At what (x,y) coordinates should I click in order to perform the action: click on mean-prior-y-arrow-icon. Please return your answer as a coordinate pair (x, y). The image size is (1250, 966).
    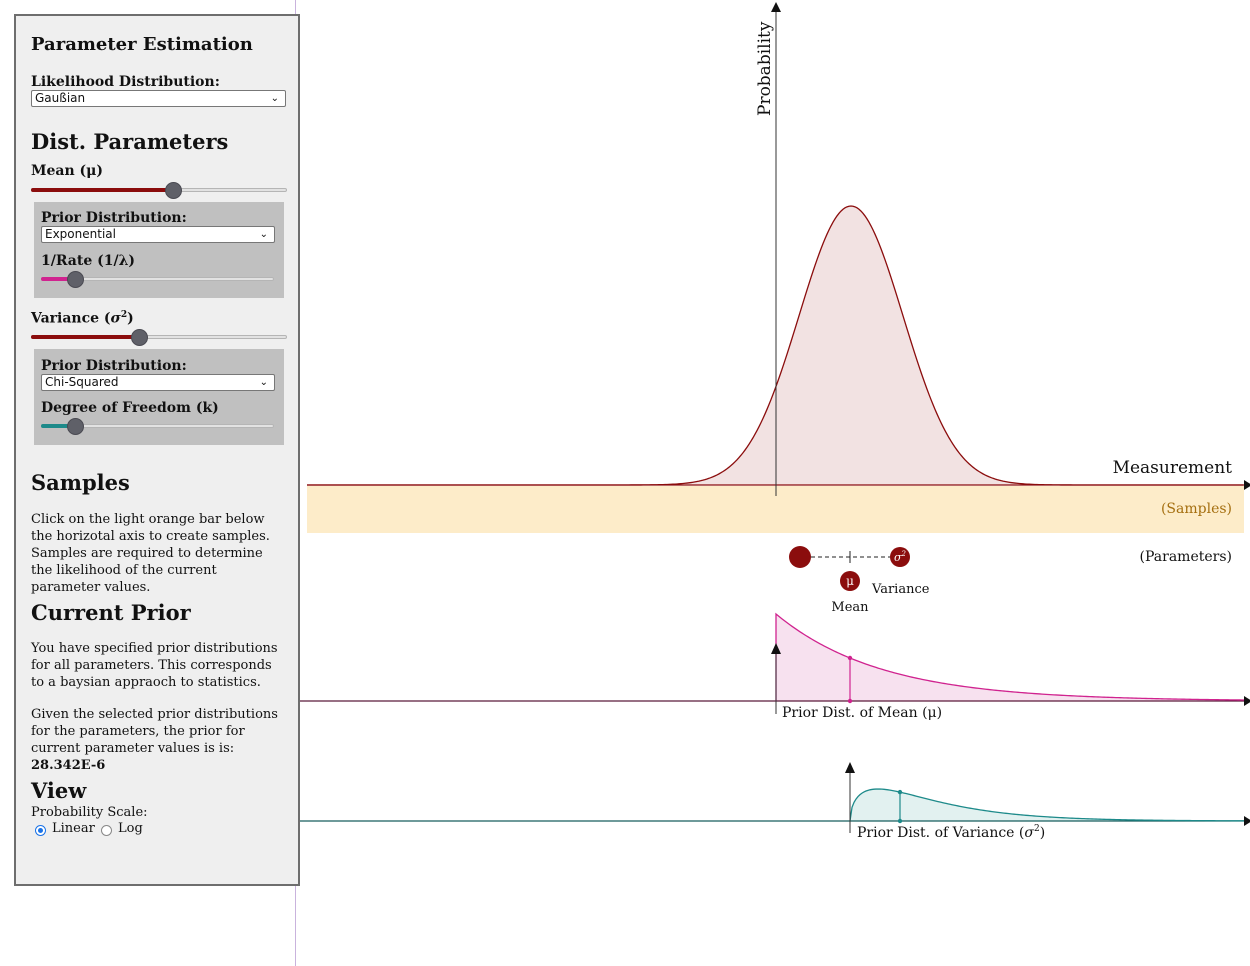
    Looking at the image, I should click on (776, 648).